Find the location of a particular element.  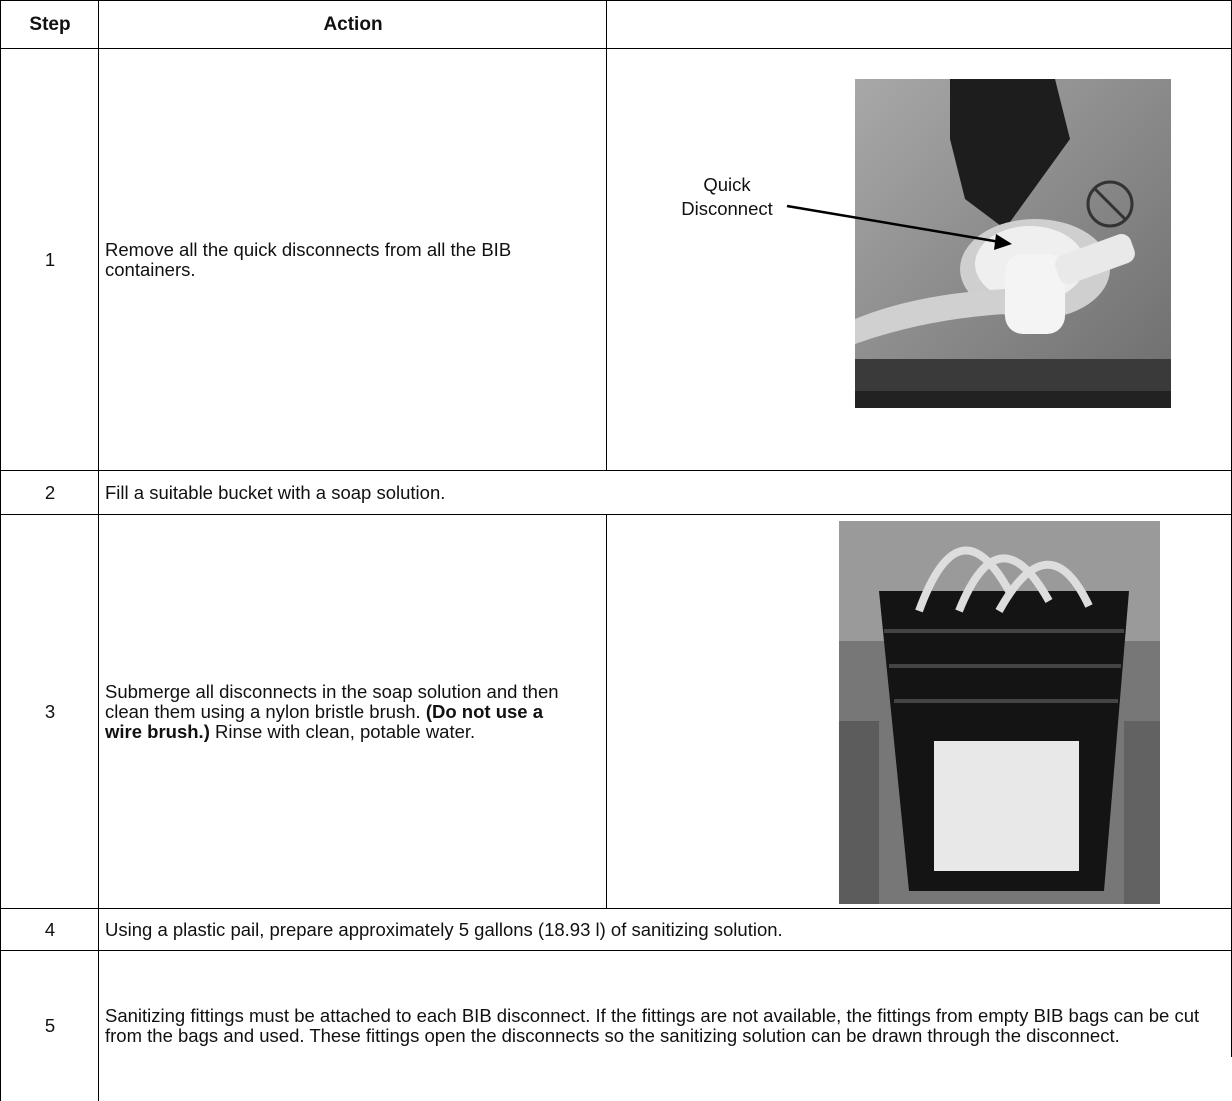

step-cell: 3 is located at coordinates (49, 711).